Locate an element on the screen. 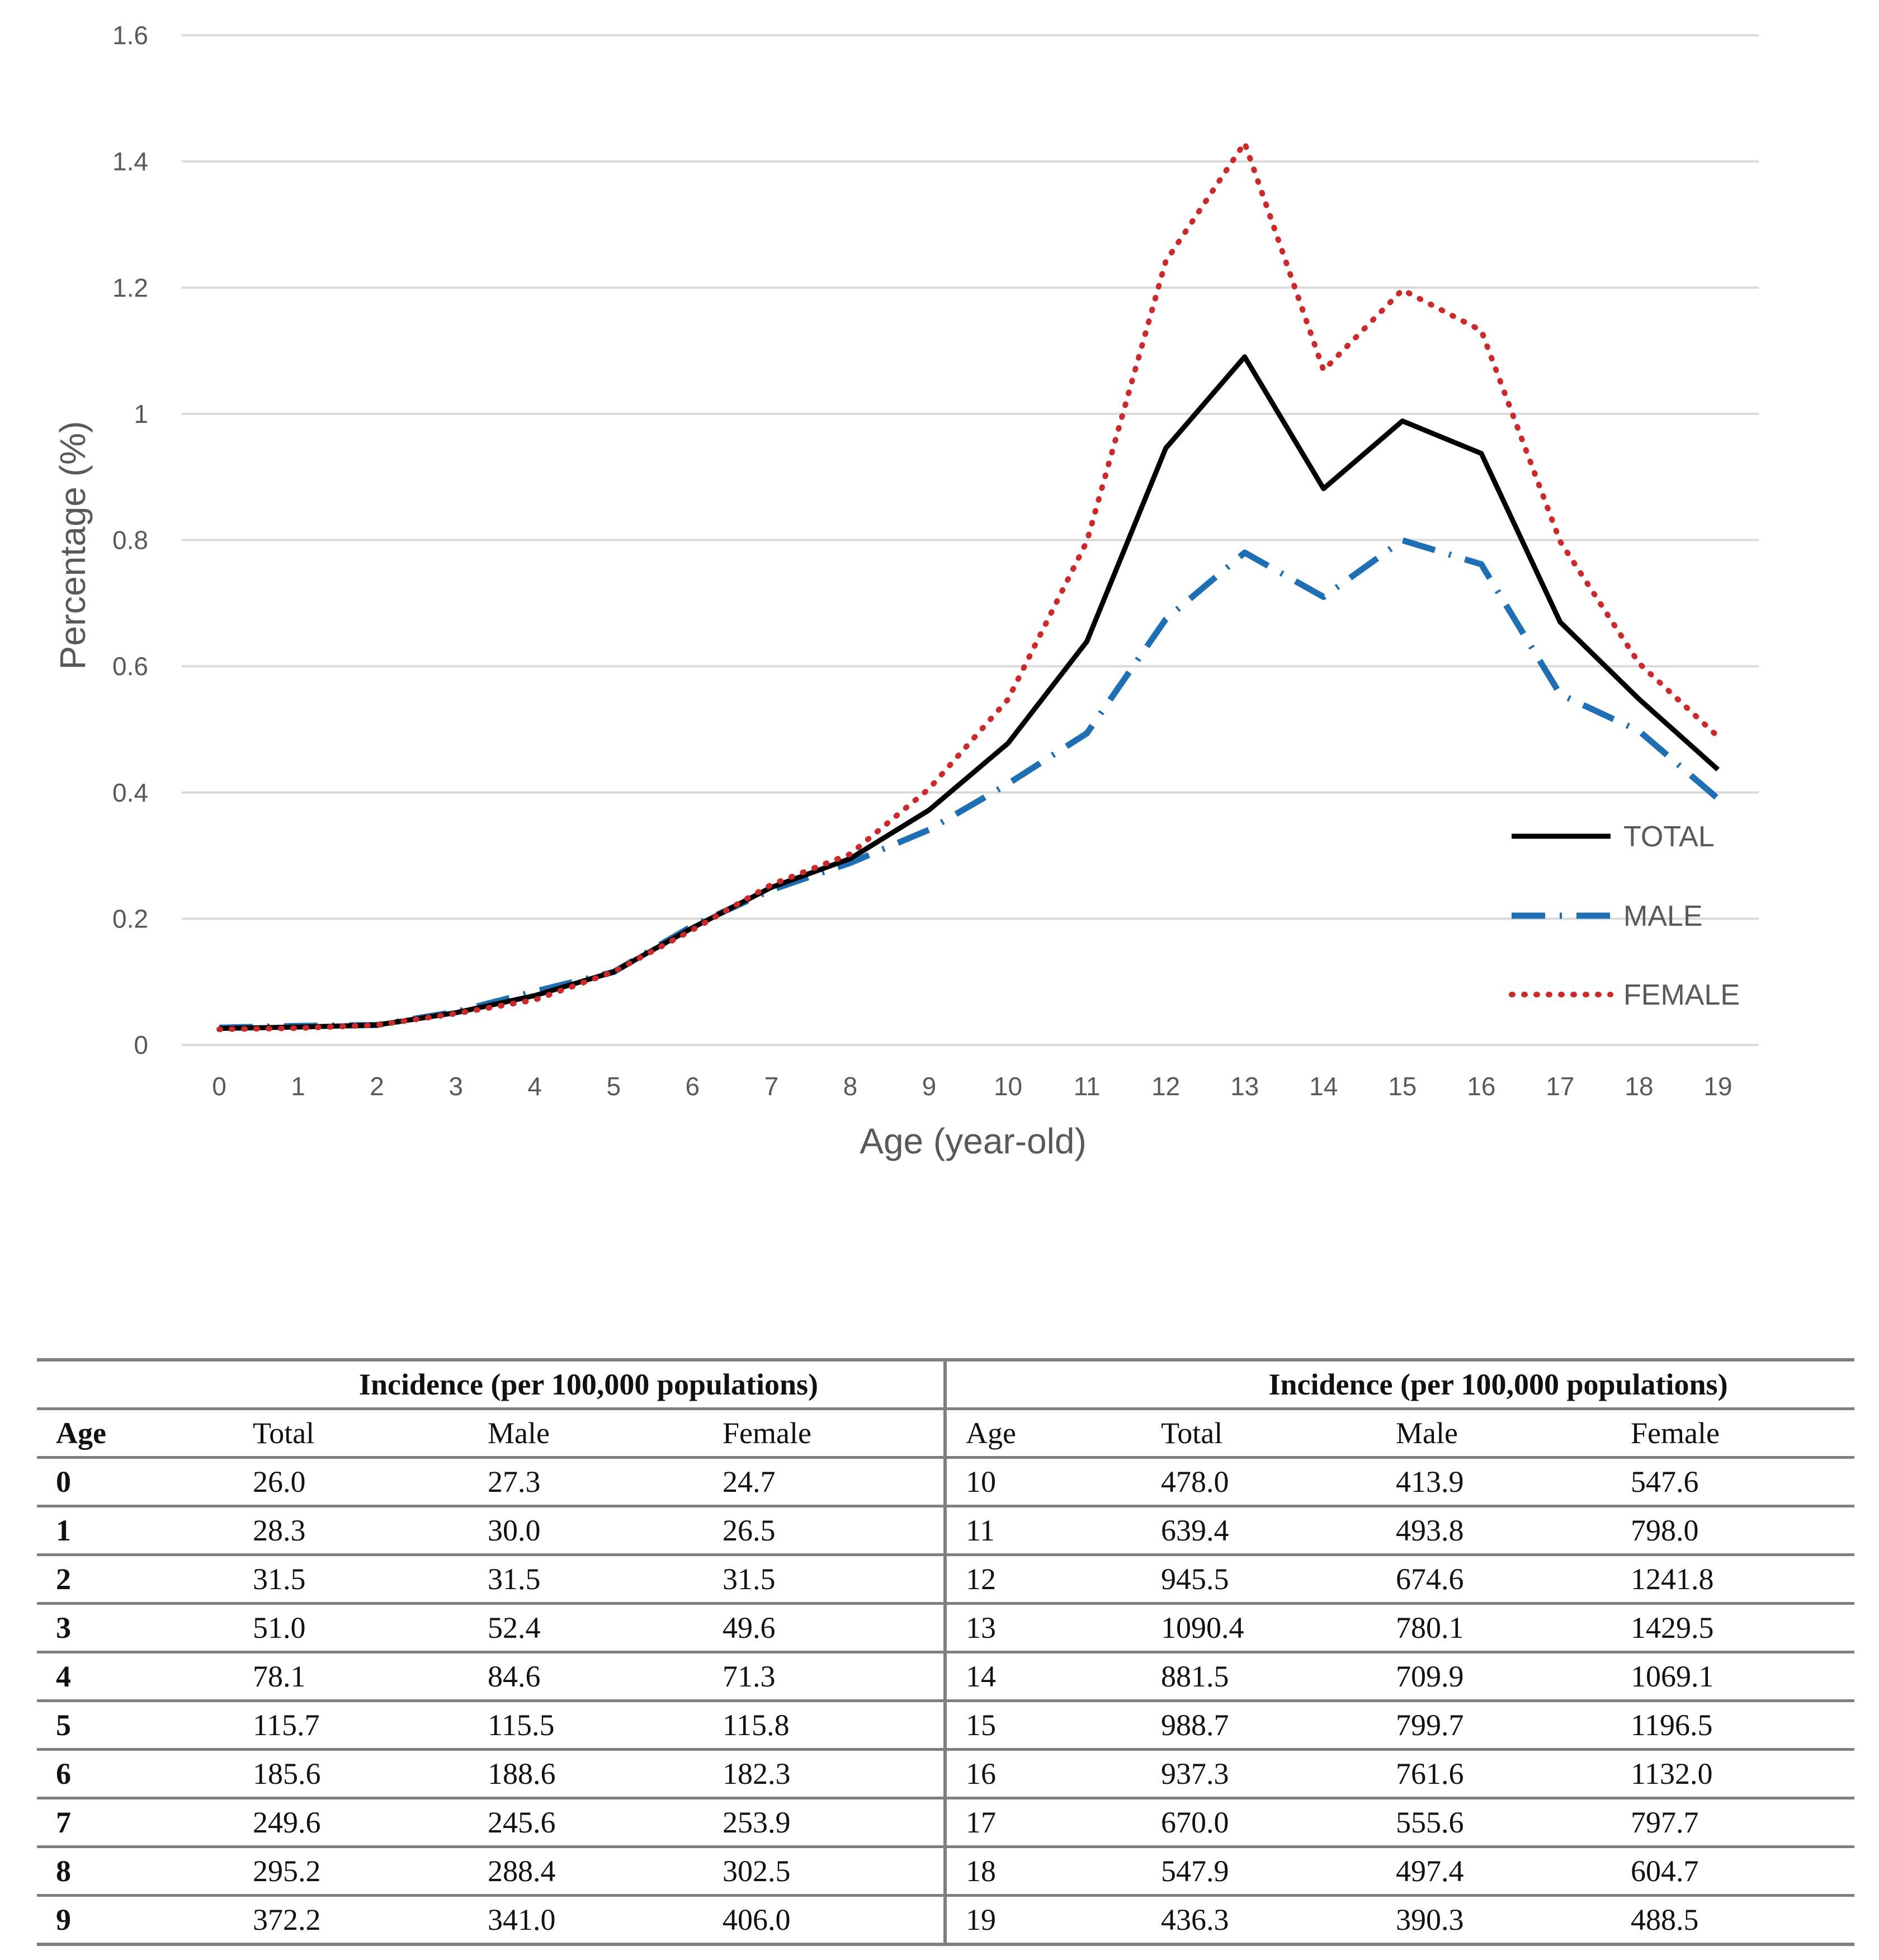 This screenshot has width=1879, height=1960. cell-male: 761.6 is located at coordinates (1430, 1774).